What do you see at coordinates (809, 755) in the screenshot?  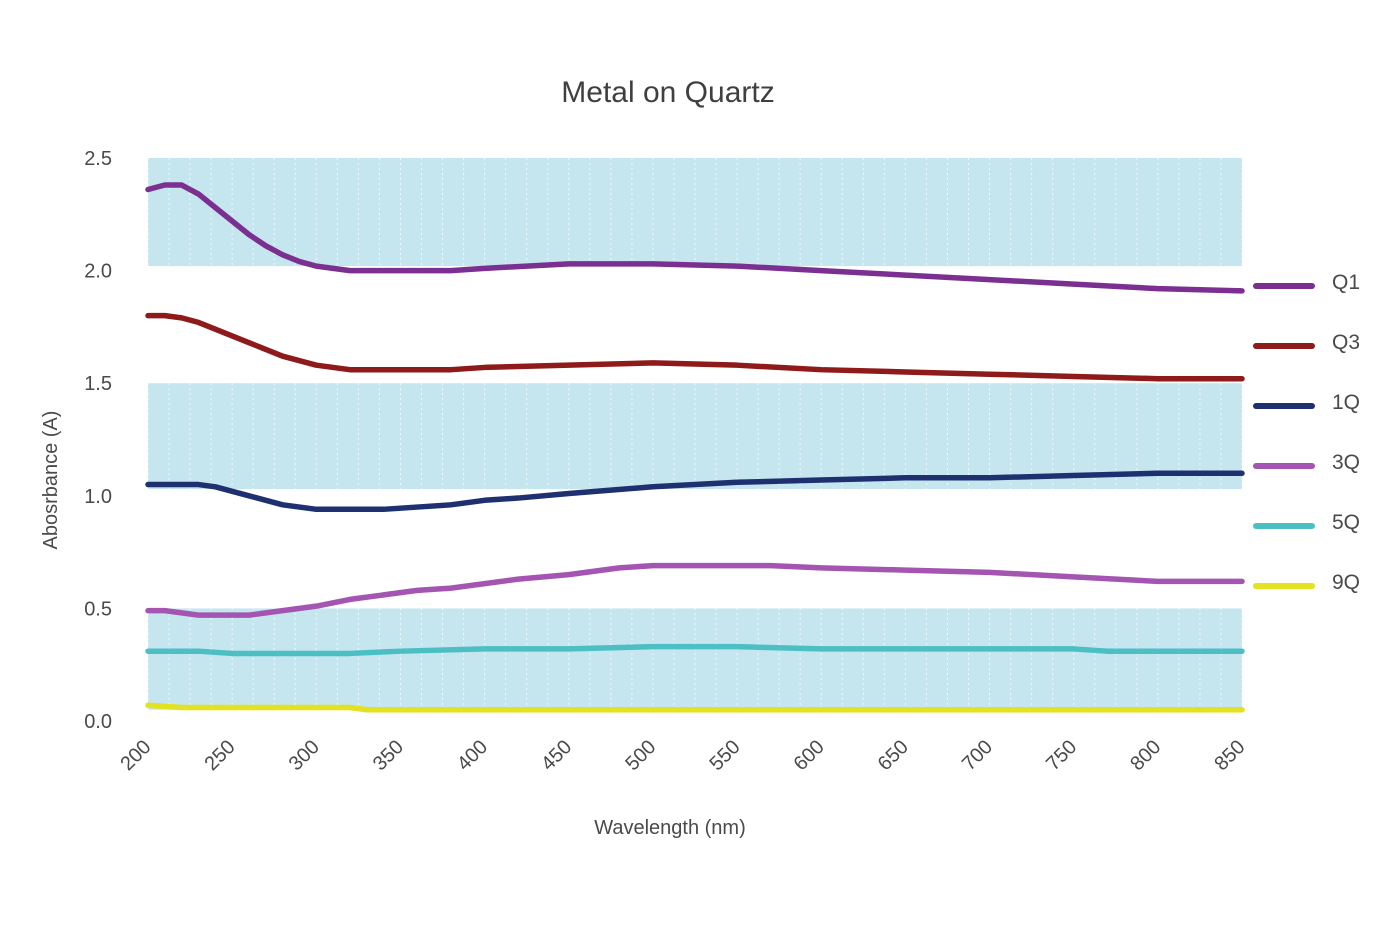 I see `x-tick-label: 600` at bounding box center [809, 755].